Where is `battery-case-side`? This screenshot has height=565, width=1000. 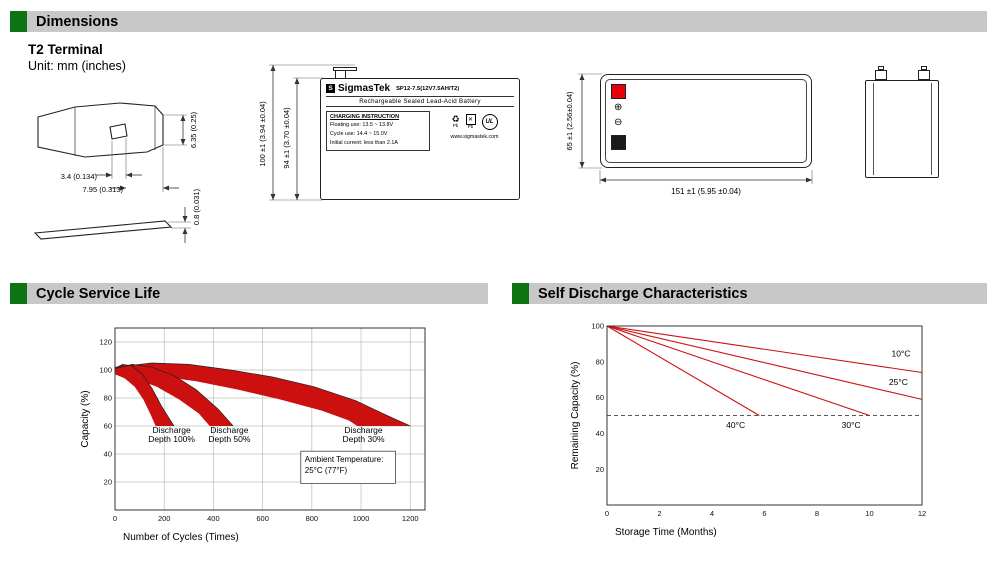
battery-case-side is located at coordinates (902, 129).